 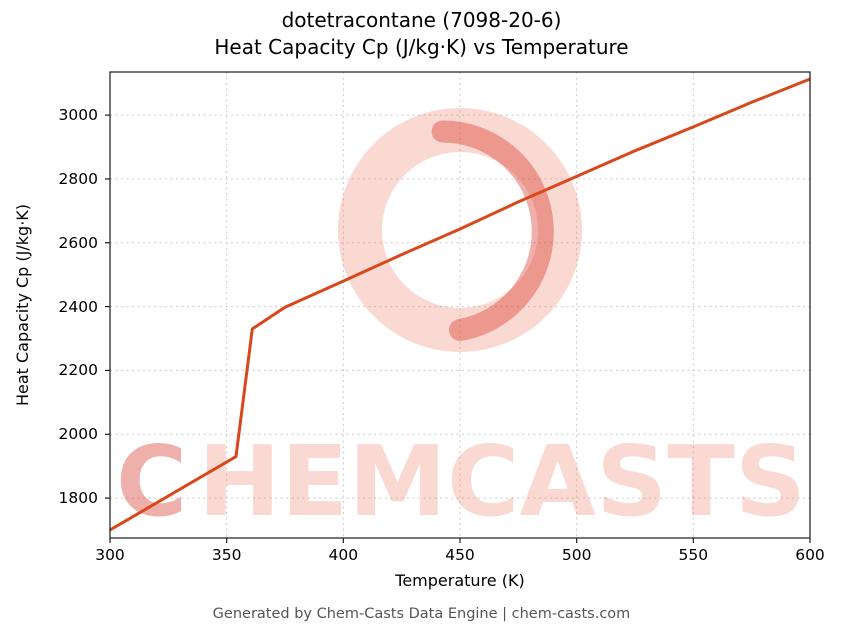 What do you see at coordinates (421, 47) in the screenshot?
I see `chart-title-line2: Heat Capacity Cp (J/kg·K) vs Temperature` at bounding box center [421, 47].